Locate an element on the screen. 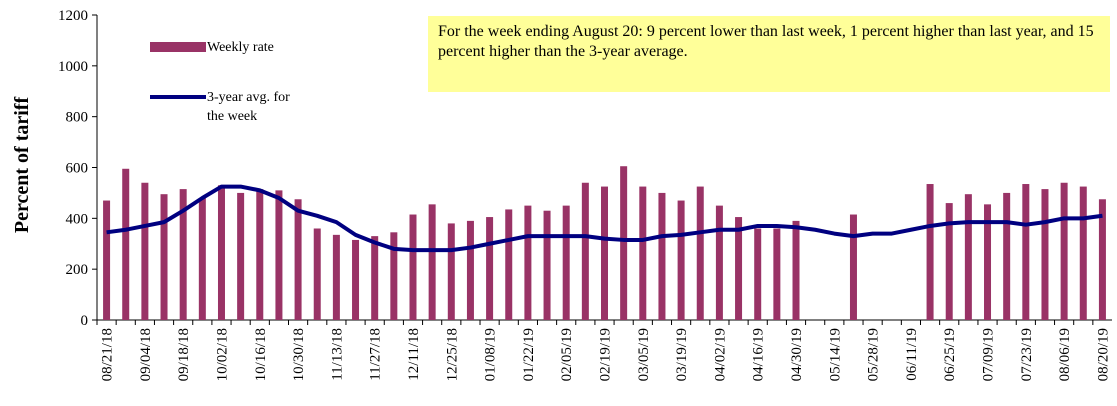 The image size is (1117, 406). x-tick-label: 11/27/18 is located at coordinates (376, 354).